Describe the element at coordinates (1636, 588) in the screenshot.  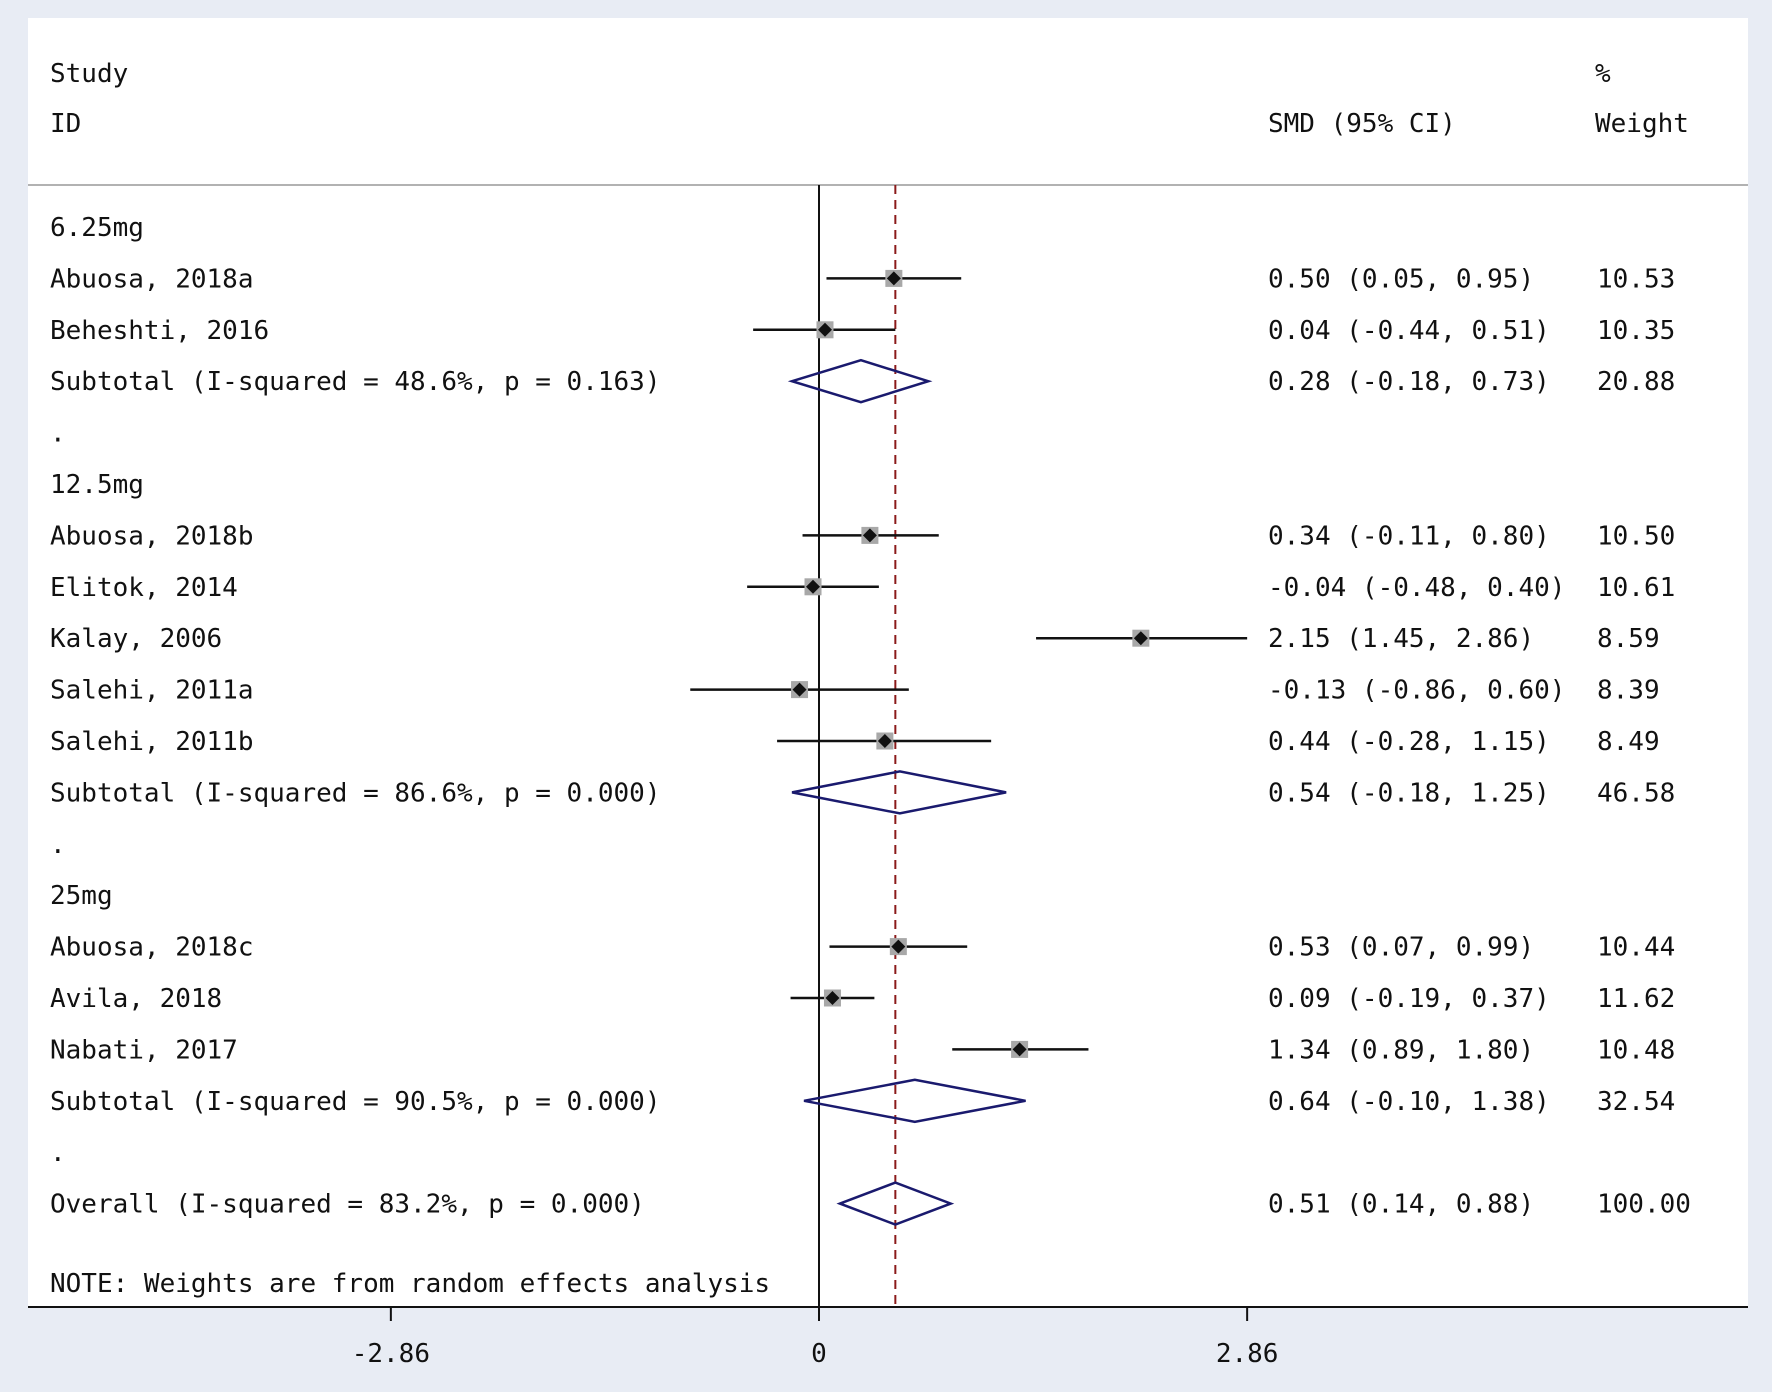
I see `weight-text: 10.61` at that location.